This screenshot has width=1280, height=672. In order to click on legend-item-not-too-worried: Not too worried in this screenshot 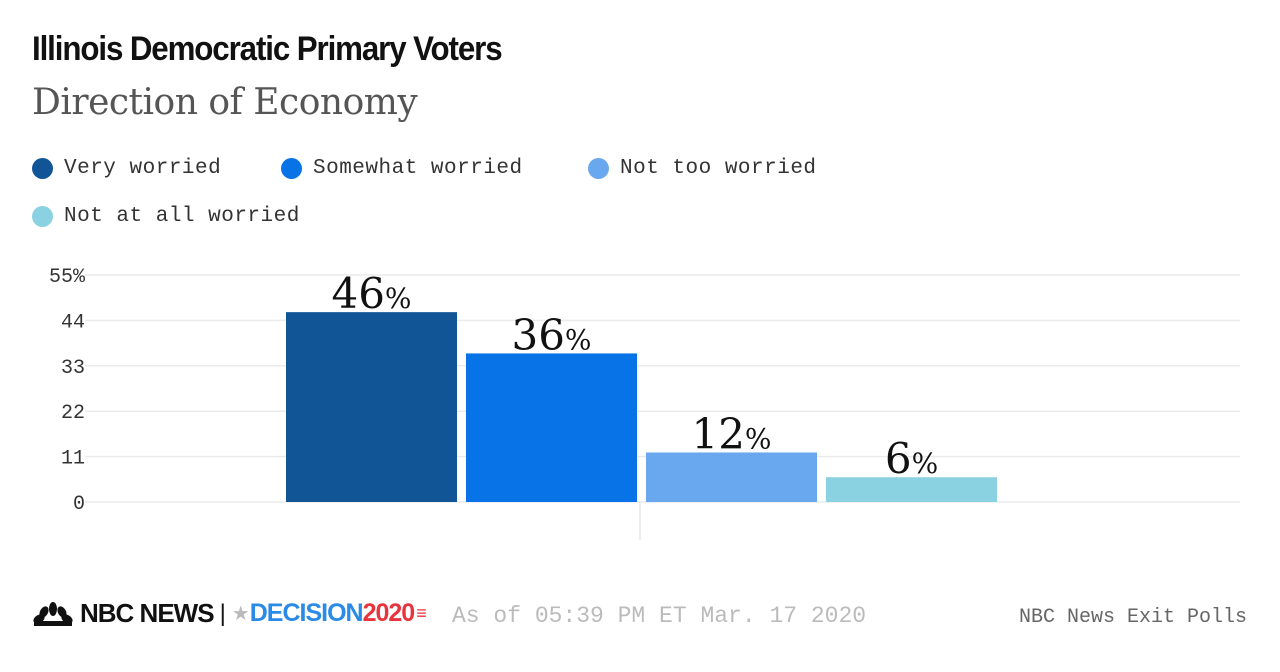, I will do `click(702, 168)`.